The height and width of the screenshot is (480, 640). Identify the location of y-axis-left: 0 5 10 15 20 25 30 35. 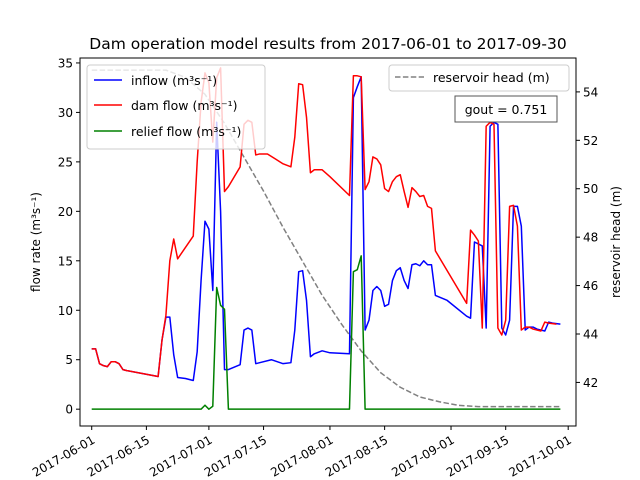
(69, 236).